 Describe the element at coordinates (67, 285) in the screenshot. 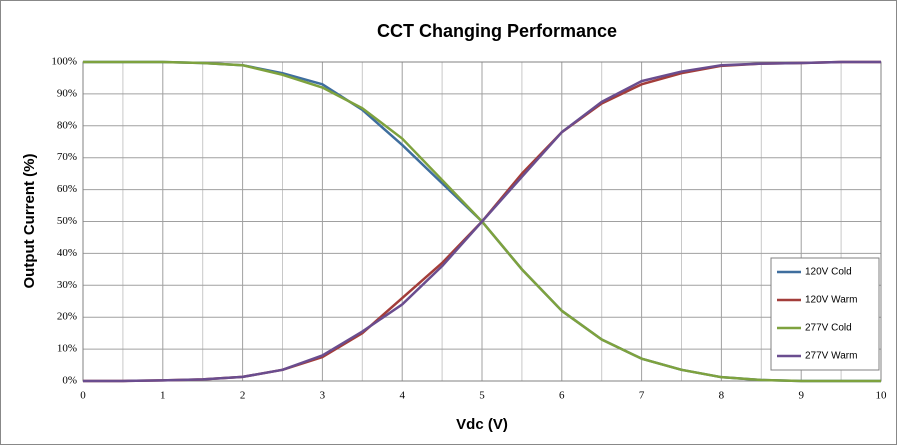

I see `y-tick-label: 30%` at that location.